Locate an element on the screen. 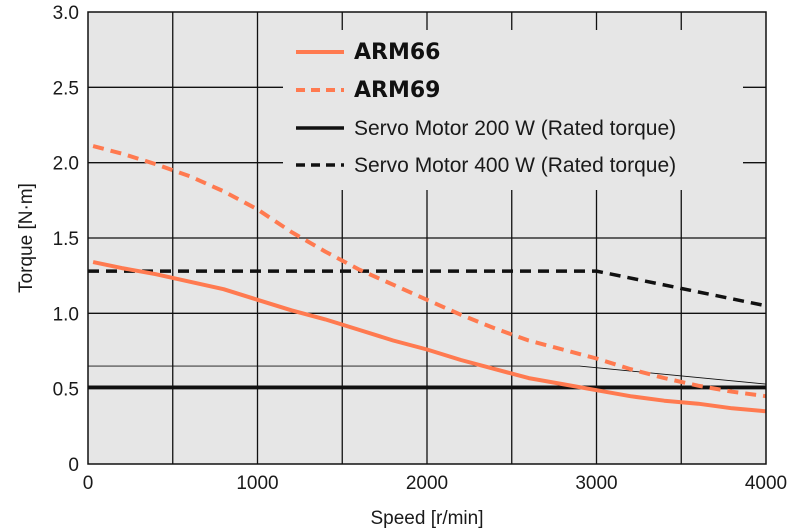 The height and width of the screenshot is (532, 800). series-line-servo-400w is located at coordinates (427, 288).